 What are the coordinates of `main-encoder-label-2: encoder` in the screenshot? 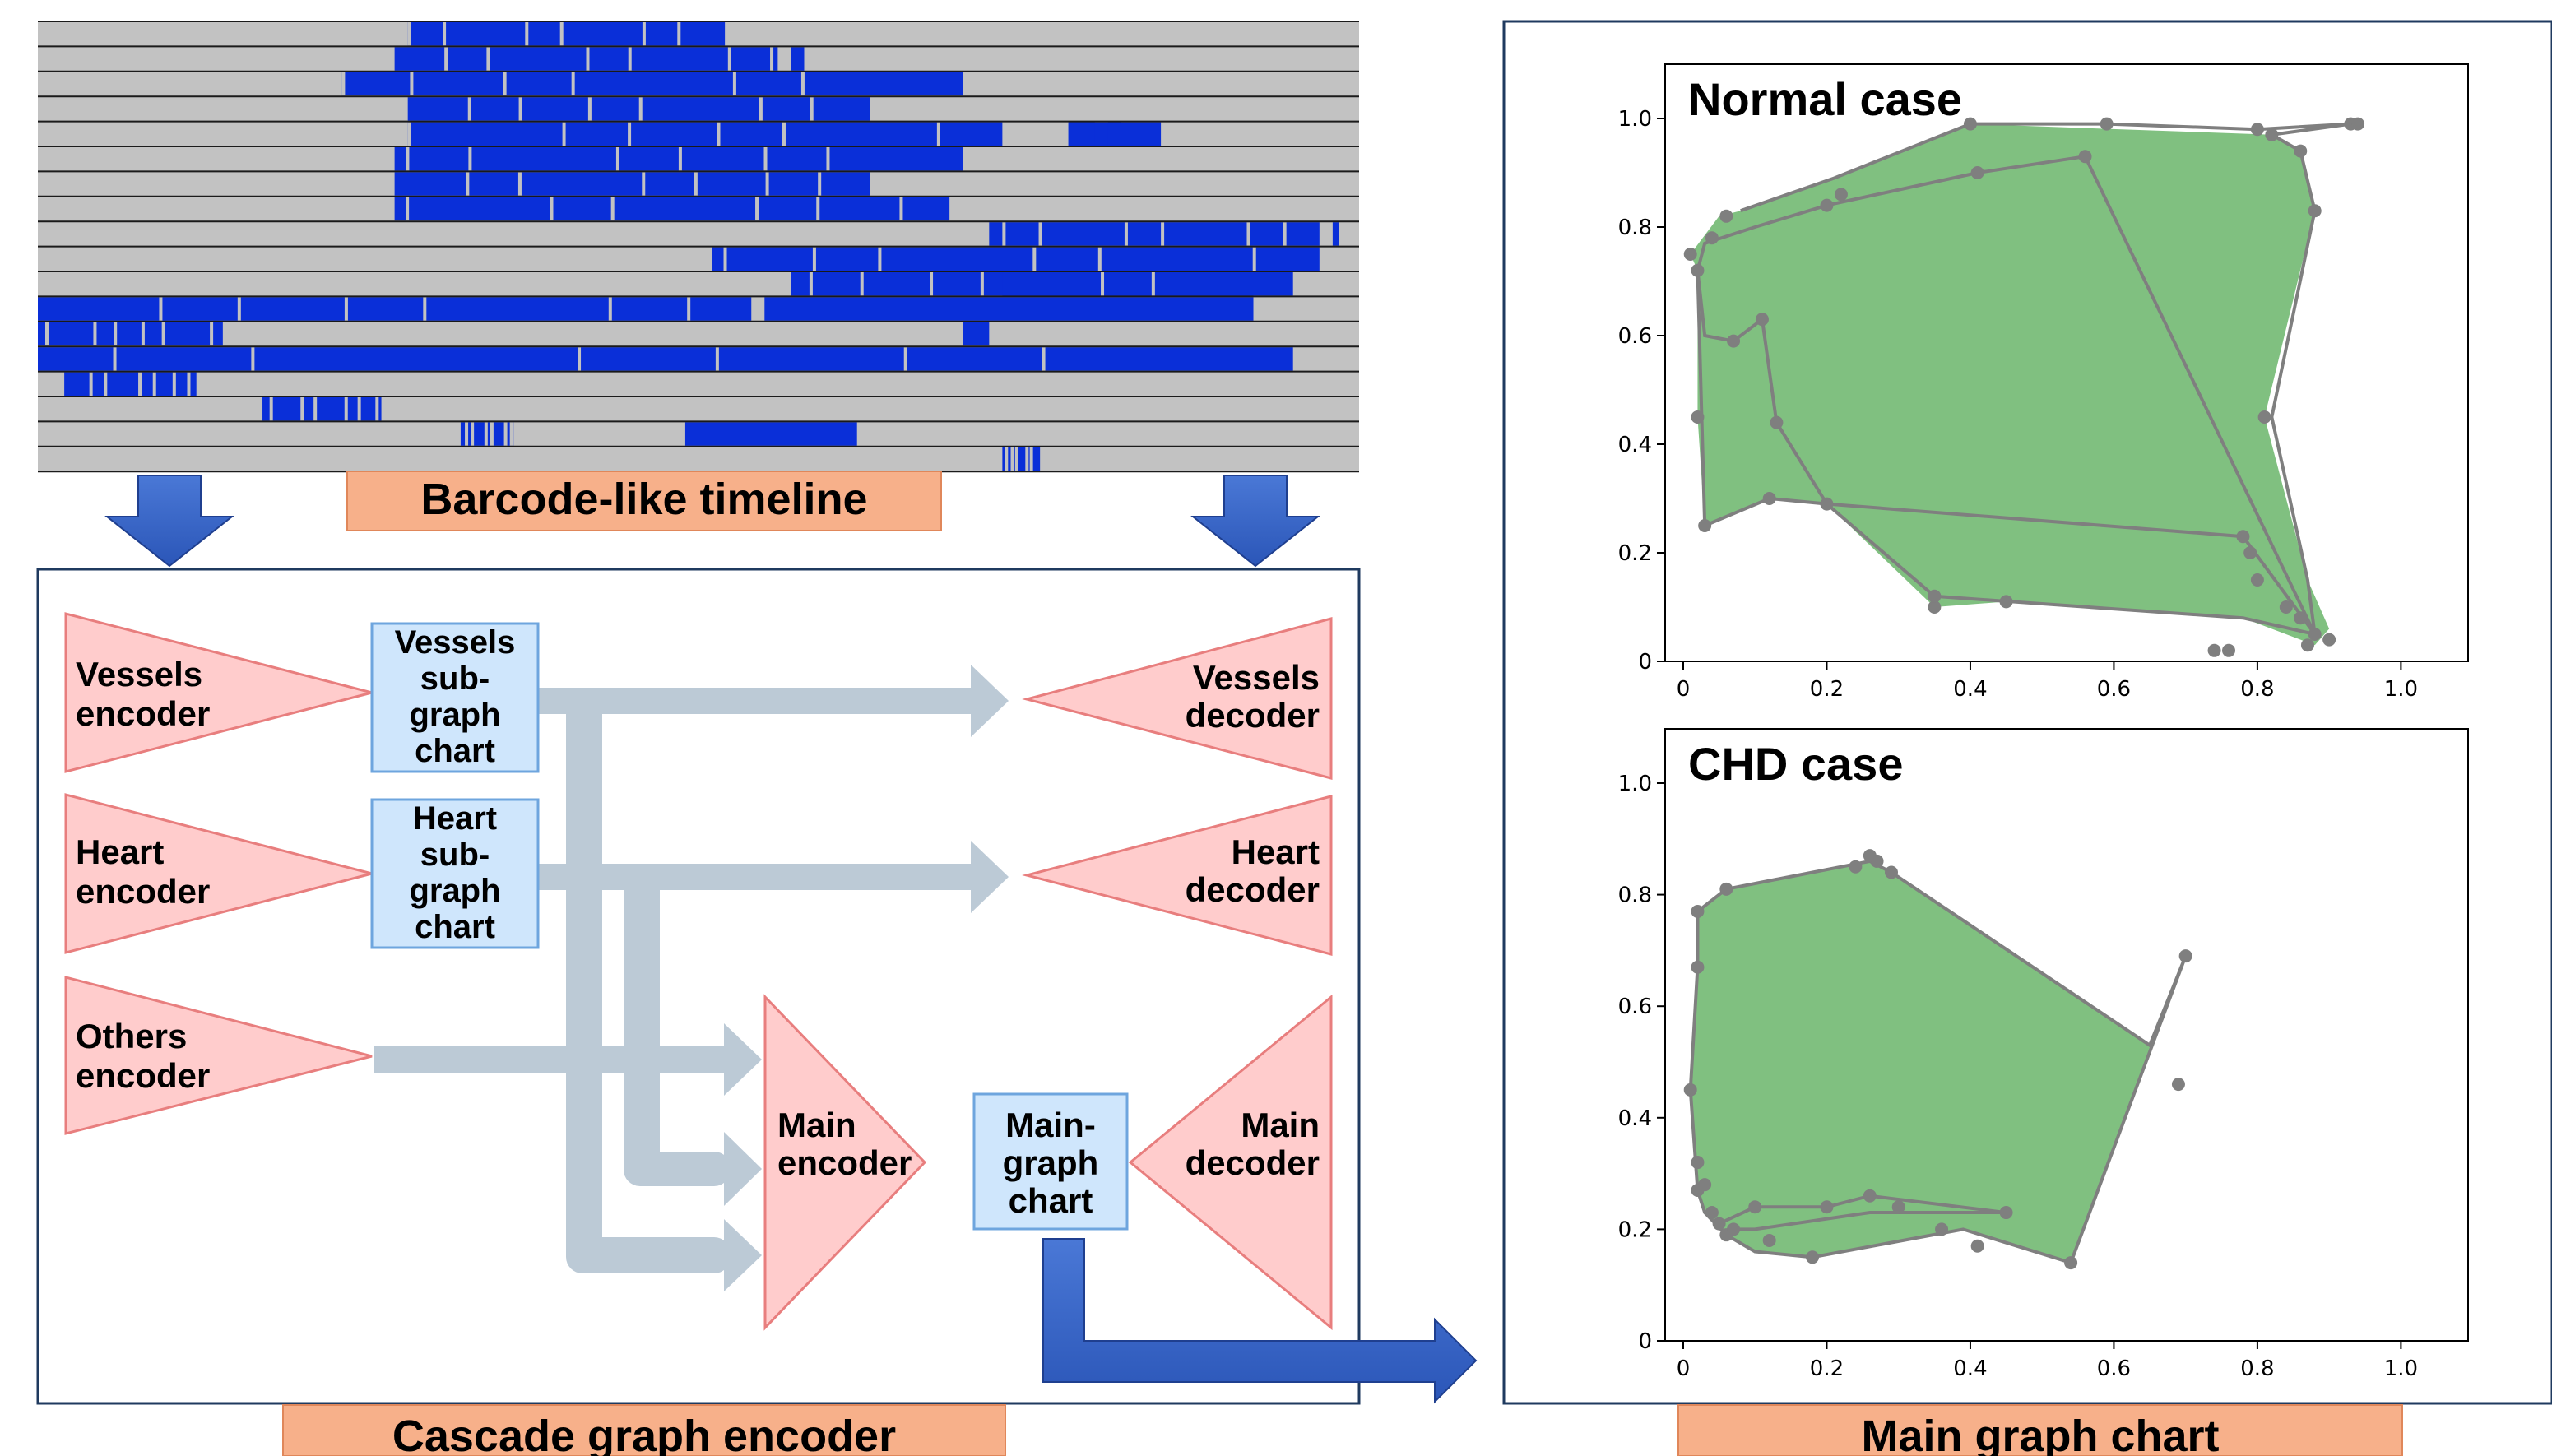 It's located at (844, 1162).